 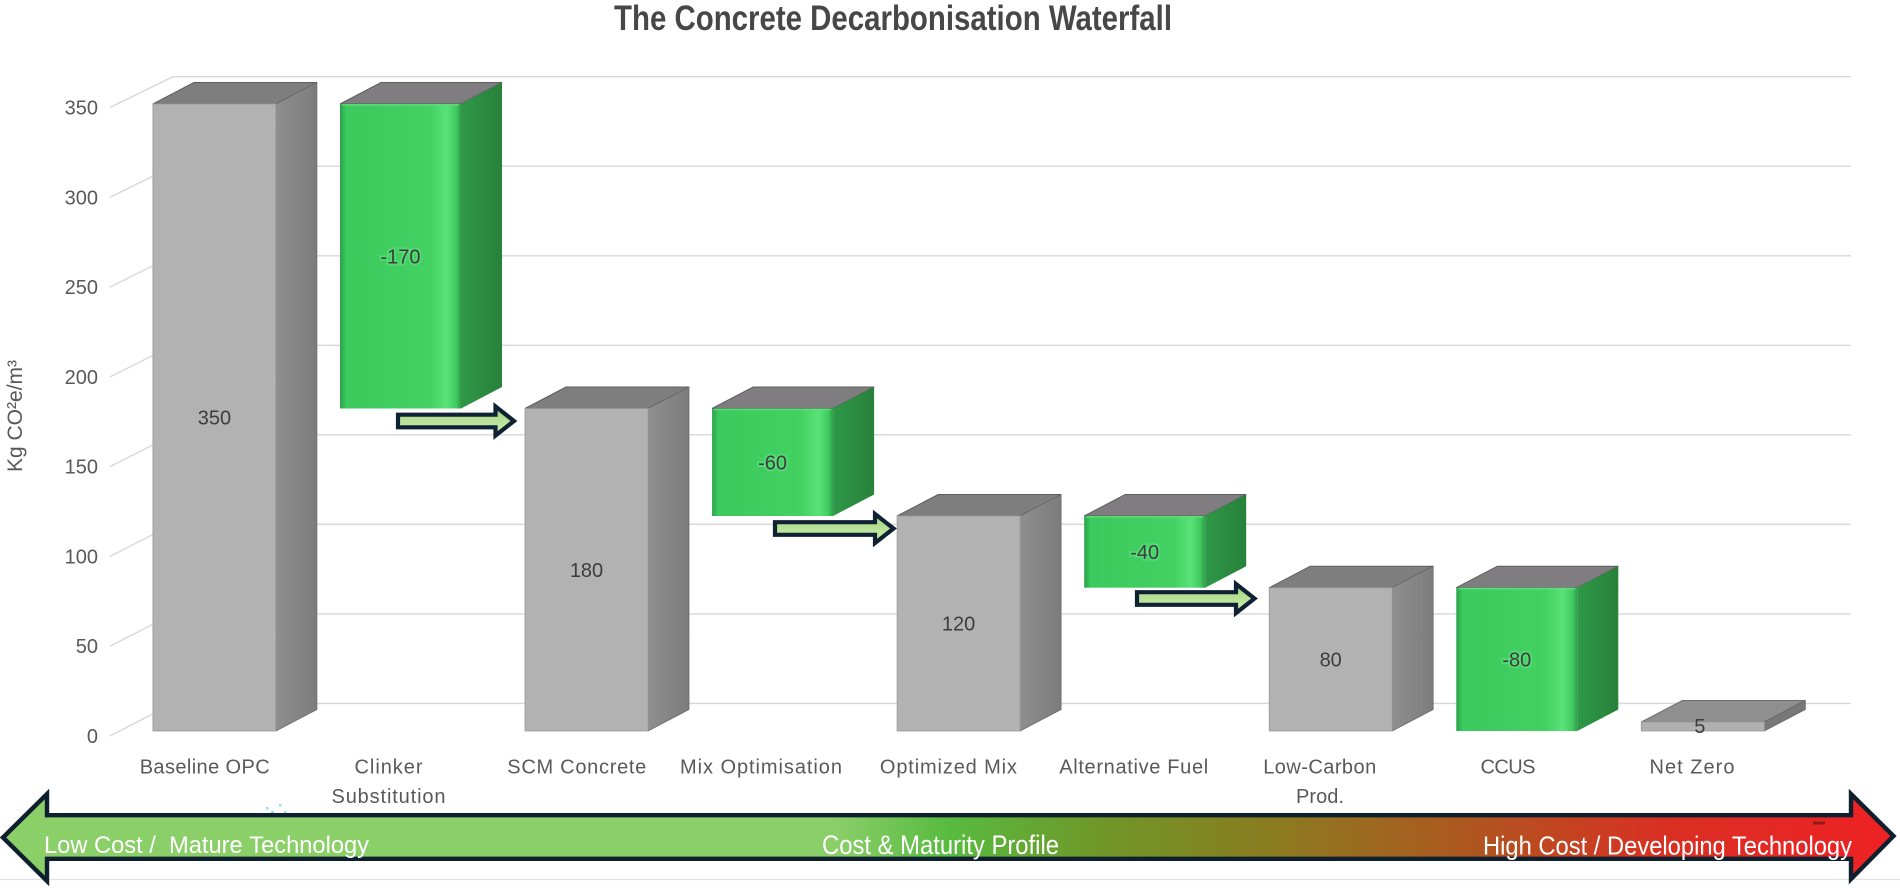 What do you see at coordinates (958, 625) in the screenshot?
I see `svg-text: 120` at bounding box center [958, 625].